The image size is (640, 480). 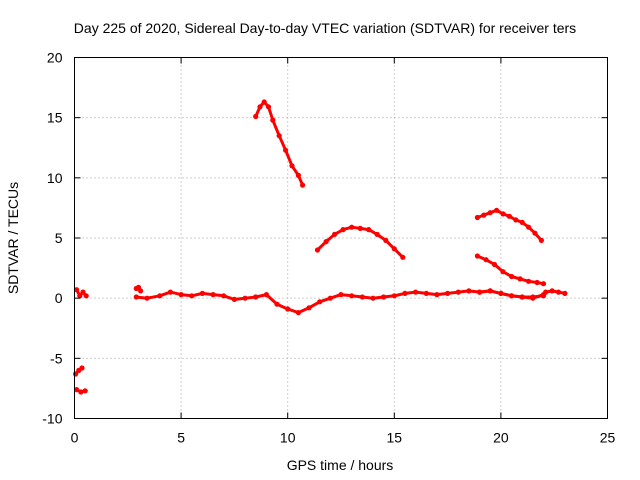 What do you see at coordinates (55, 58) in the screenshot?
I see `y-tick-label: 20` at bounding box center [55, 58].